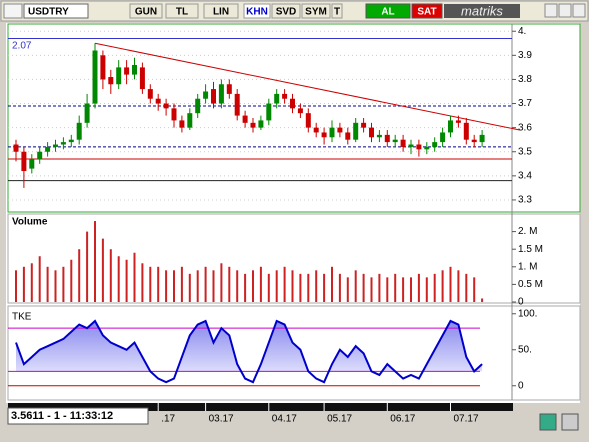  Describe the element at coordinates (565, 10) in the screenshot. I see `maximize-button` at that location.